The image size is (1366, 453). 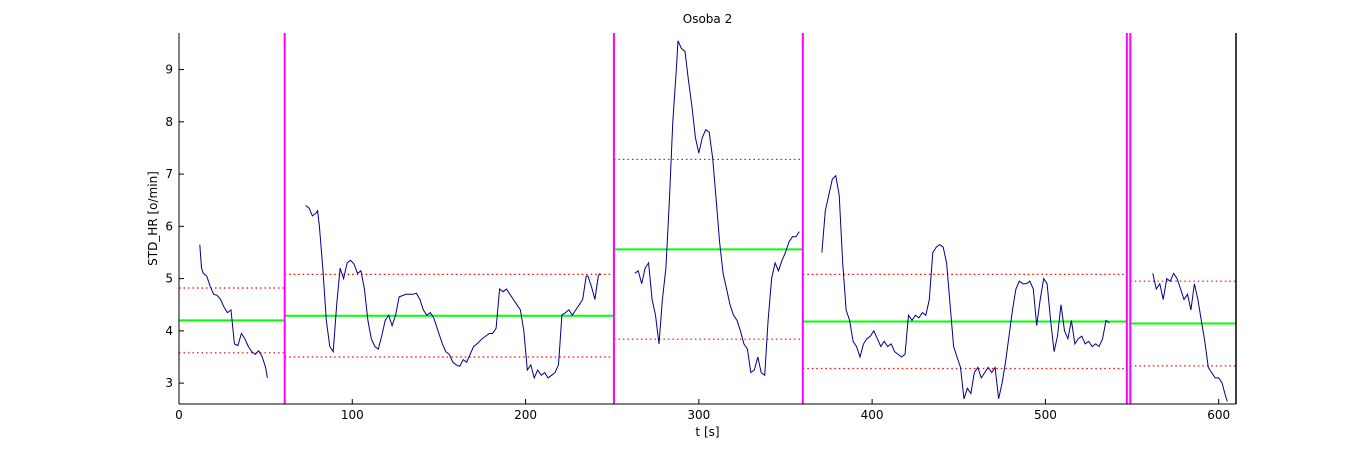 I want to click on y-axis-ticks: 3 4 5 6 7 8 9, so click(x=174, y=226).